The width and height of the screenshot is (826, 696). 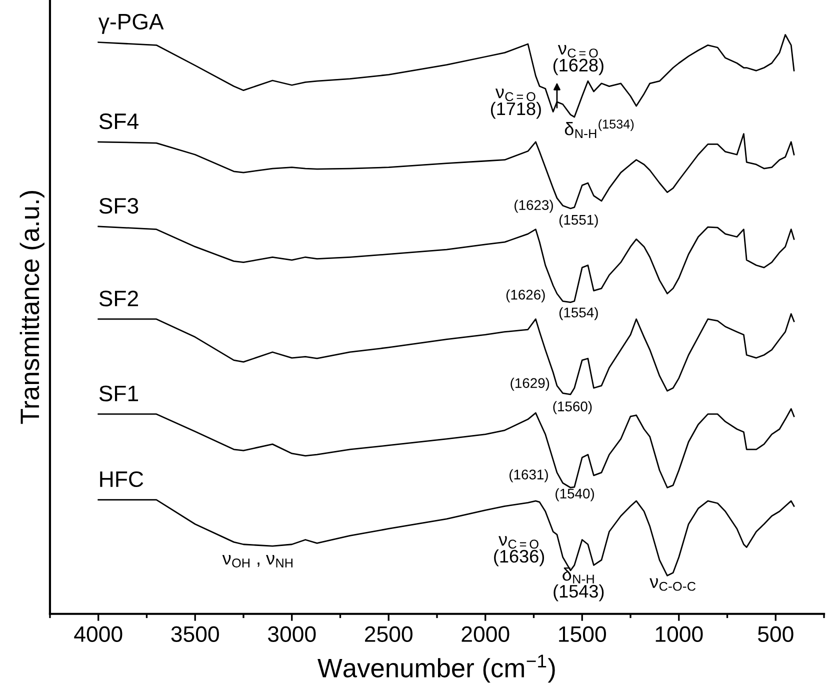 What do you see at coordinates (582, 634) in the screenshot?
I see `x-tick-label: 1500` at bounding box center [582, 634].